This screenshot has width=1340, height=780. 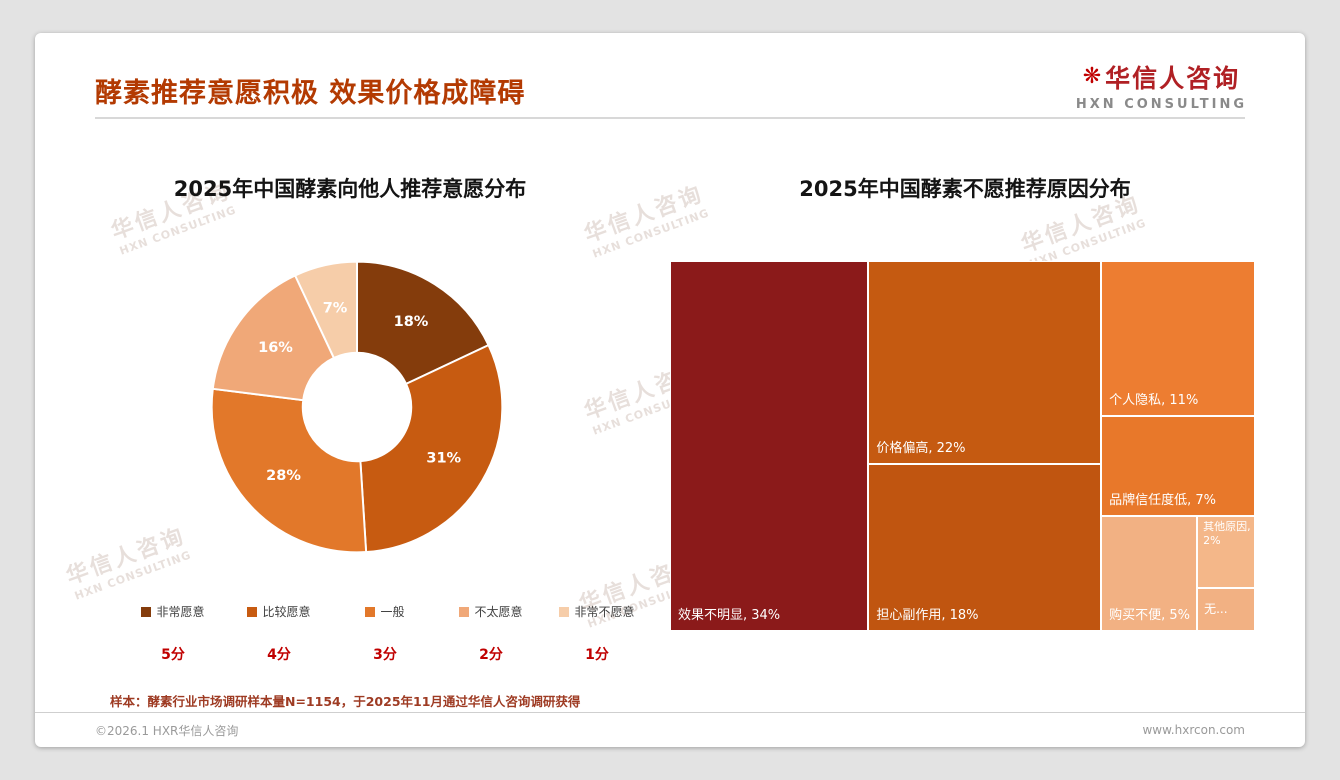 What do you see at coordinates (1154, 400) in the screenshot?
I see `treemap-cell-label: 个人隐私, 11%` at bounding box center [1154, 400].